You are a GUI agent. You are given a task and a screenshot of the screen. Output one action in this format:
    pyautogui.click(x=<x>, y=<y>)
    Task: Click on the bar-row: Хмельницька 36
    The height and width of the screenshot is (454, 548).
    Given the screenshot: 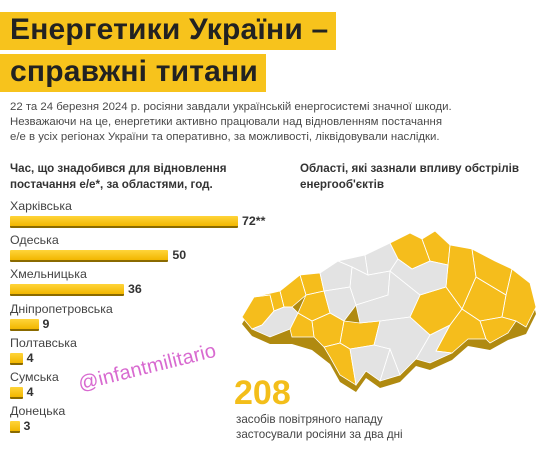 What is the action you would take?
    pyautogui.click(x=76, y=282)
    